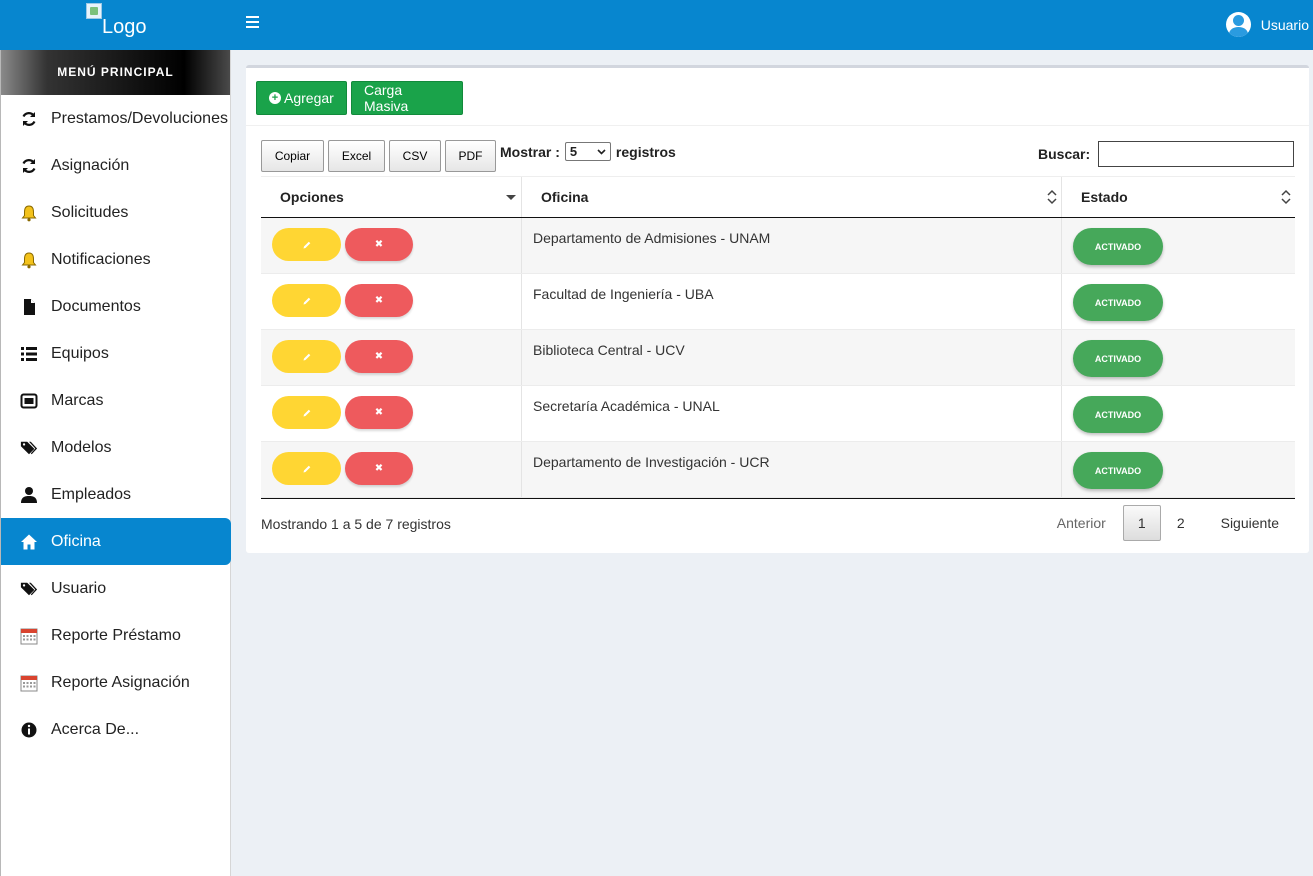  I want to click on previous-page-button: Anterior, so click(1081, 523).